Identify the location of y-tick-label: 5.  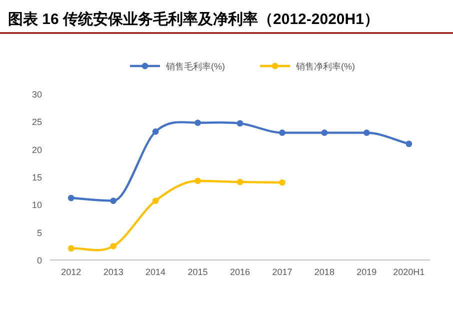
(39, 233).